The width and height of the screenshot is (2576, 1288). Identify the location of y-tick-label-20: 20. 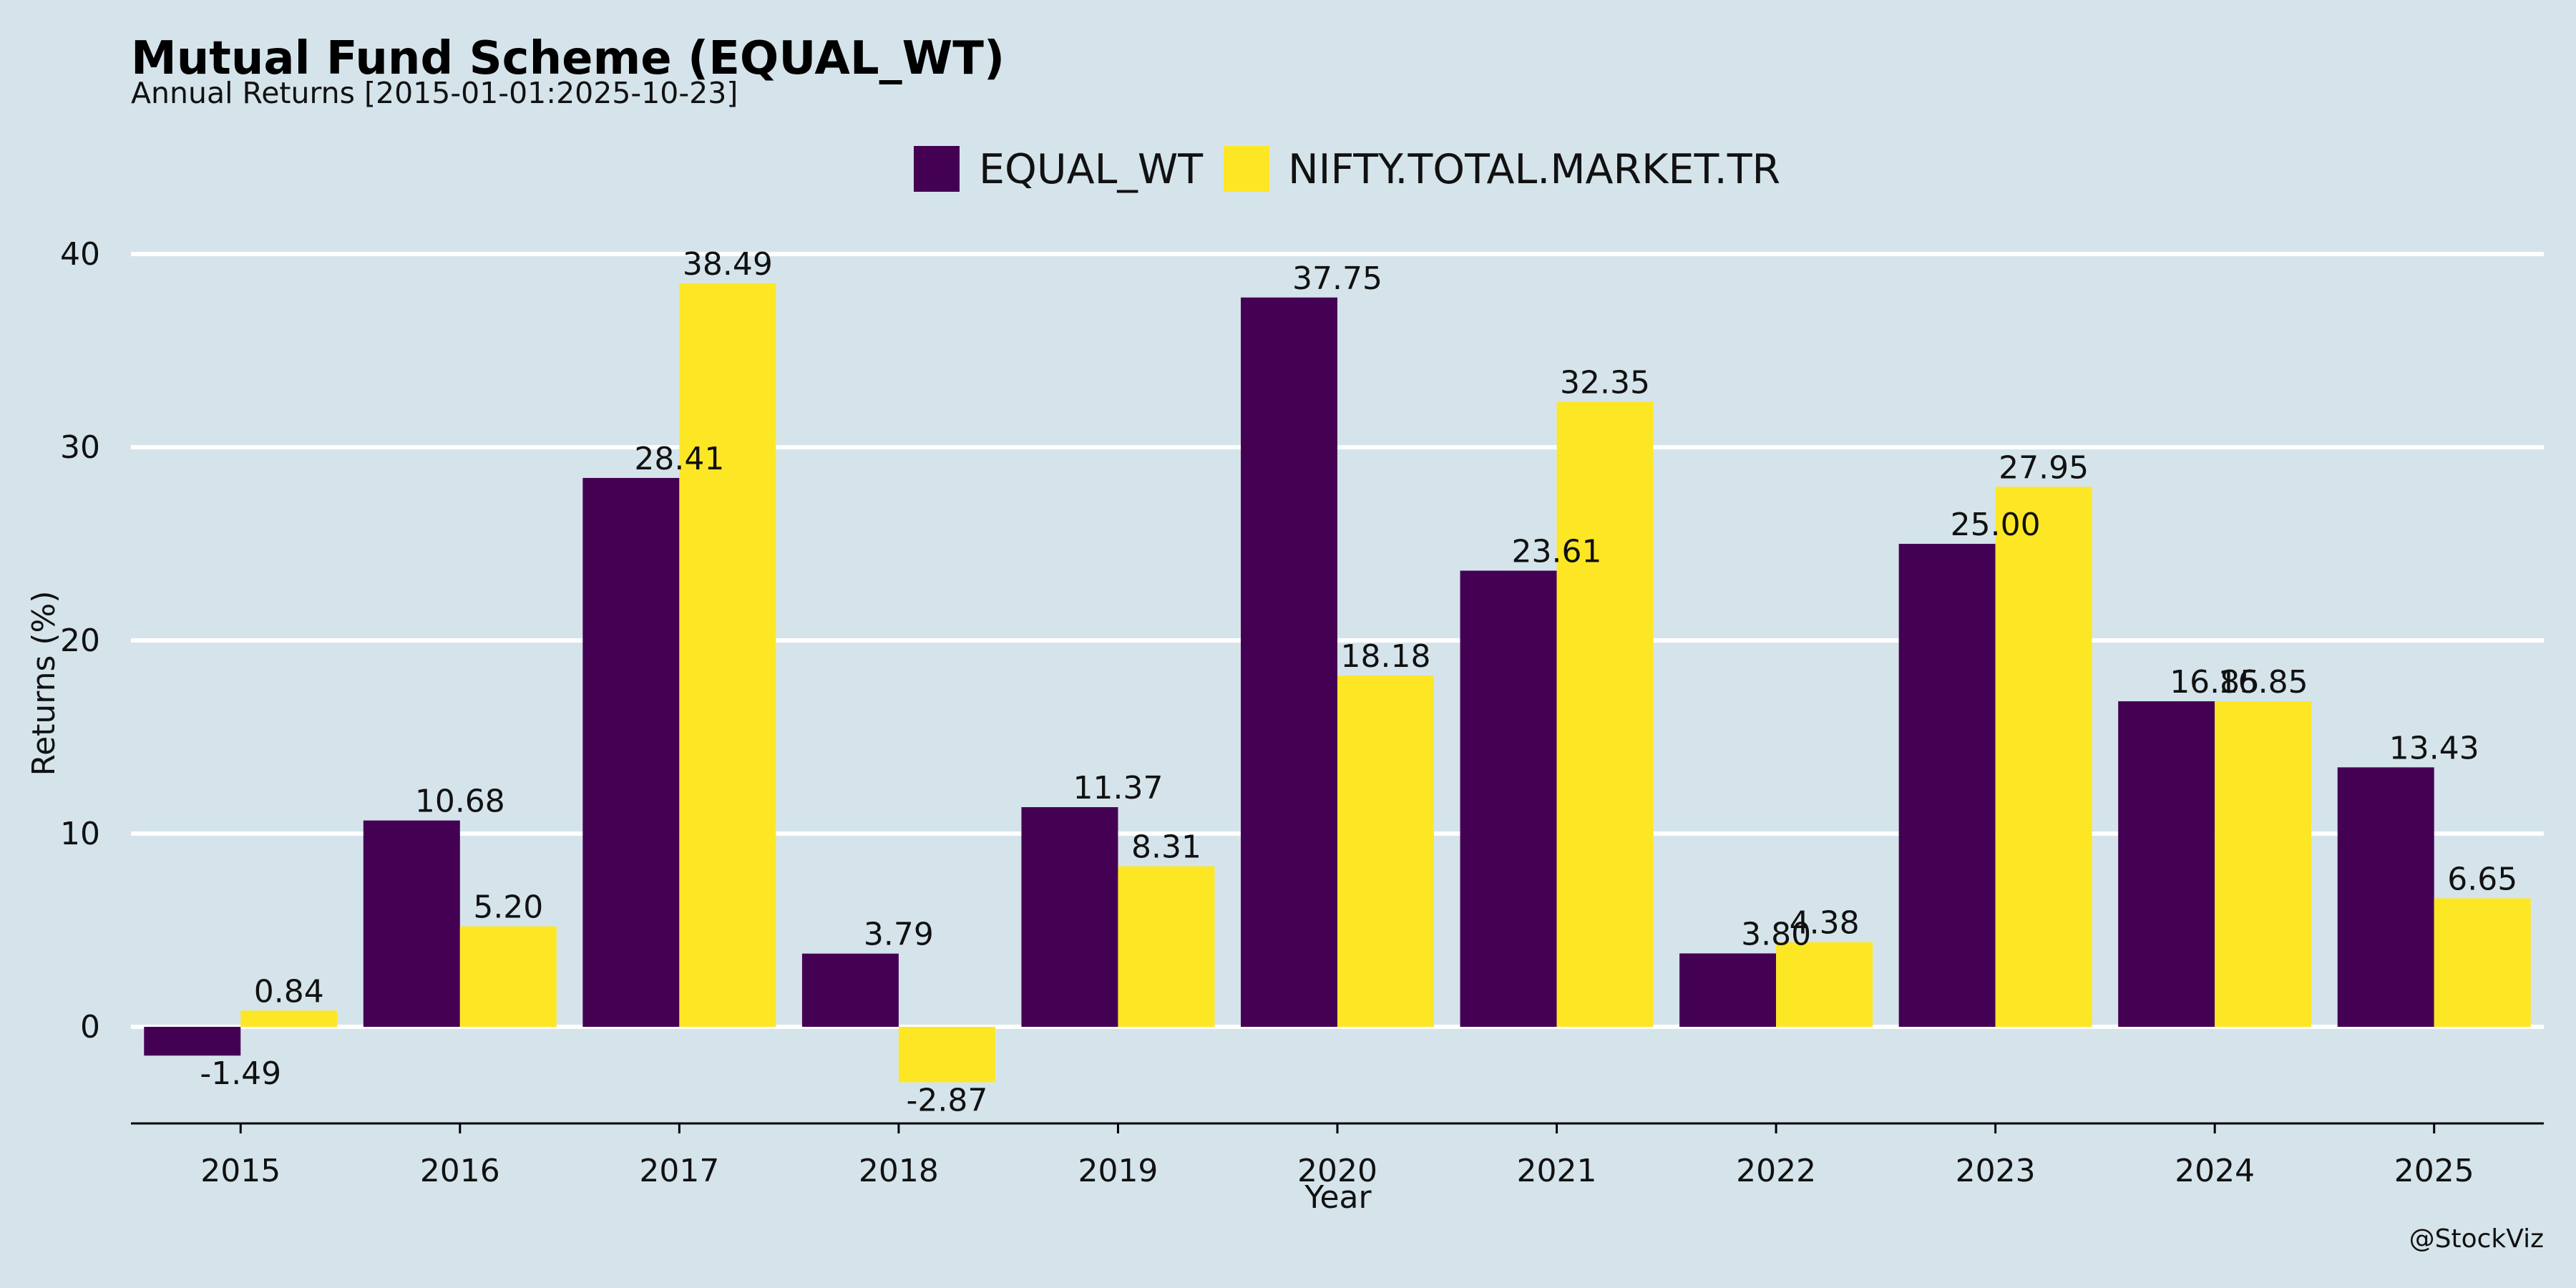
(80, 641).